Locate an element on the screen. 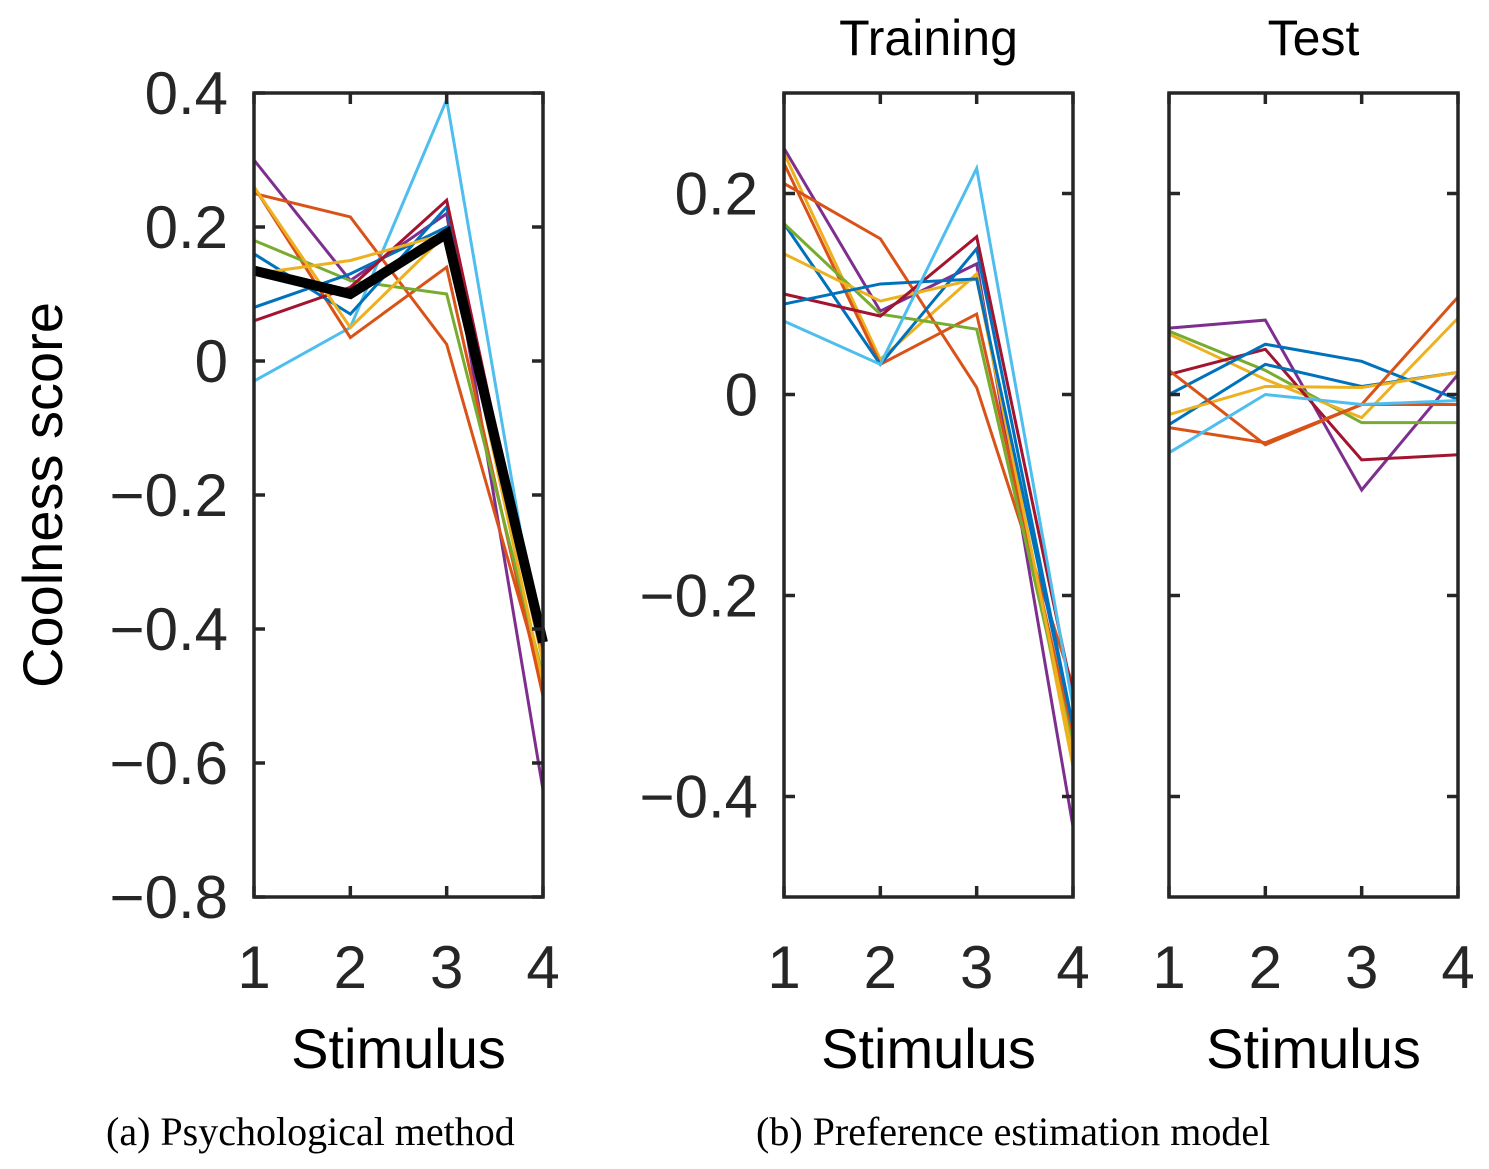  ytick-label: −0.6 is located at coordinates (169, 763).